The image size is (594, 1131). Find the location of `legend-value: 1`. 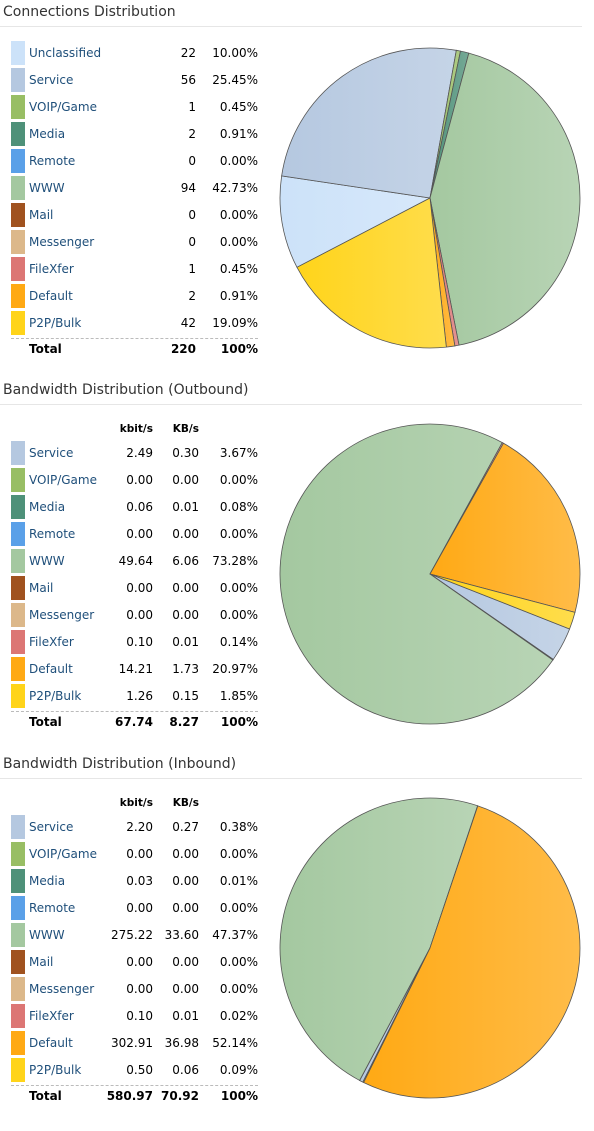

legend-value: 1 is located at coordinates (192, 269).